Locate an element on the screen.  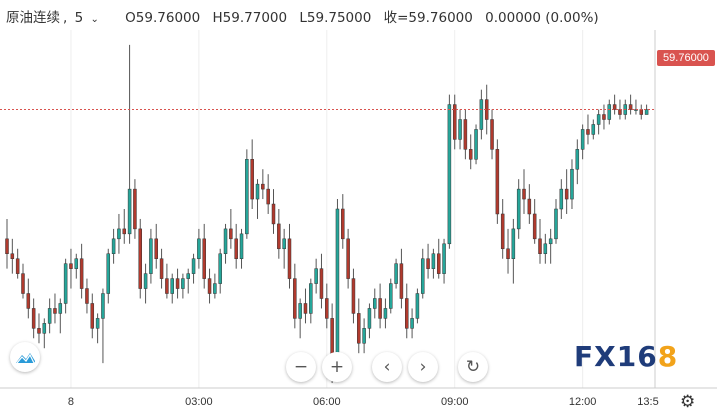
mountain-logo-icon is located at coordinates (25, 357).